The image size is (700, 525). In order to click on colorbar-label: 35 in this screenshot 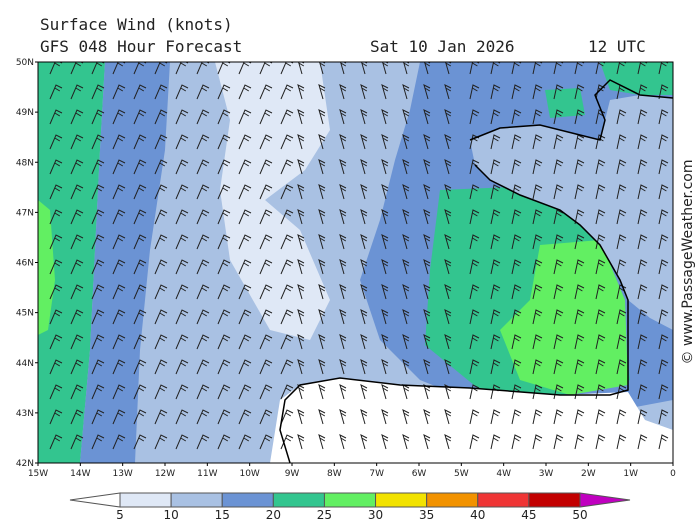, I will do `click(426, 515)`.